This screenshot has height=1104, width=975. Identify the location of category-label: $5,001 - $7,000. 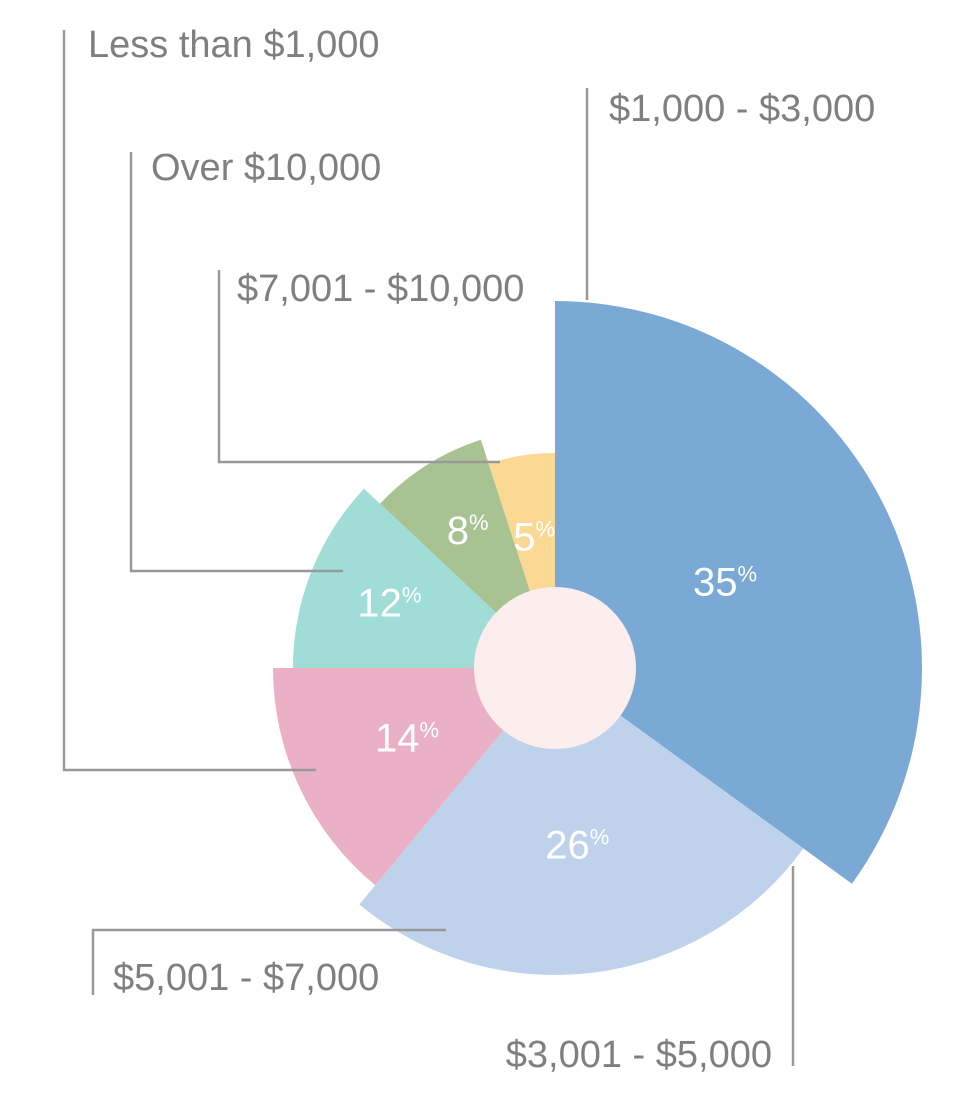
(246, 978).